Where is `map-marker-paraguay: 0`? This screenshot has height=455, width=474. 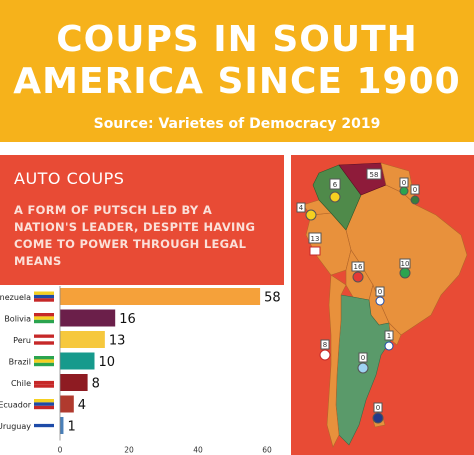 map-marker-paraguay: 0 is located at coordinates (380, 296).